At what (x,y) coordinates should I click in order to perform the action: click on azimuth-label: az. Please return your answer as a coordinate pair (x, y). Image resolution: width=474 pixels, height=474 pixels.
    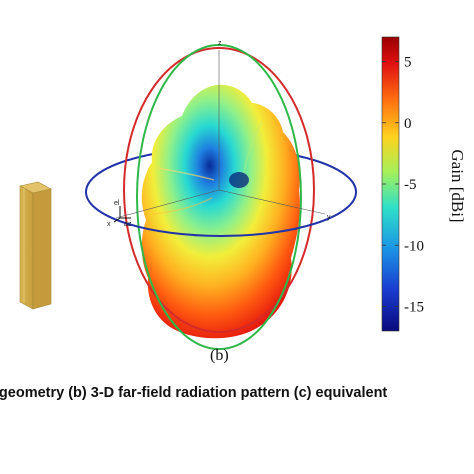
    Looking at the image, I should click on (128, 224).